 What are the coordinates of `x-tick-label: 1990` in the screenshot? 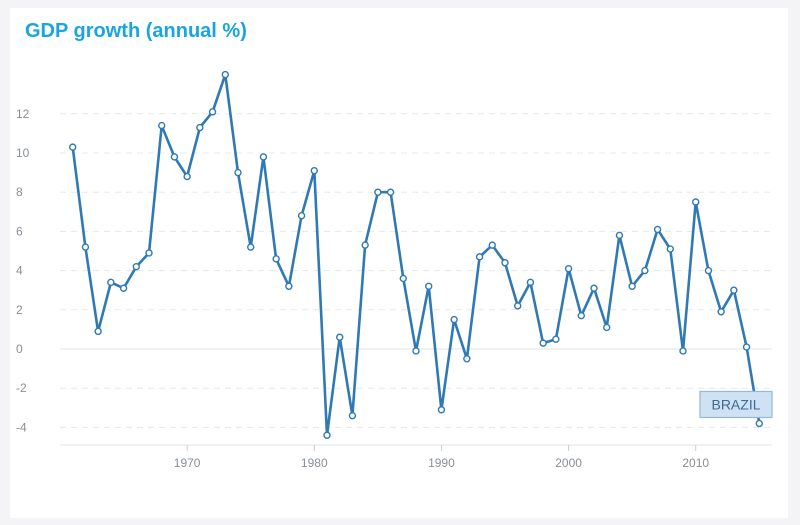 It's located at (441, 463).